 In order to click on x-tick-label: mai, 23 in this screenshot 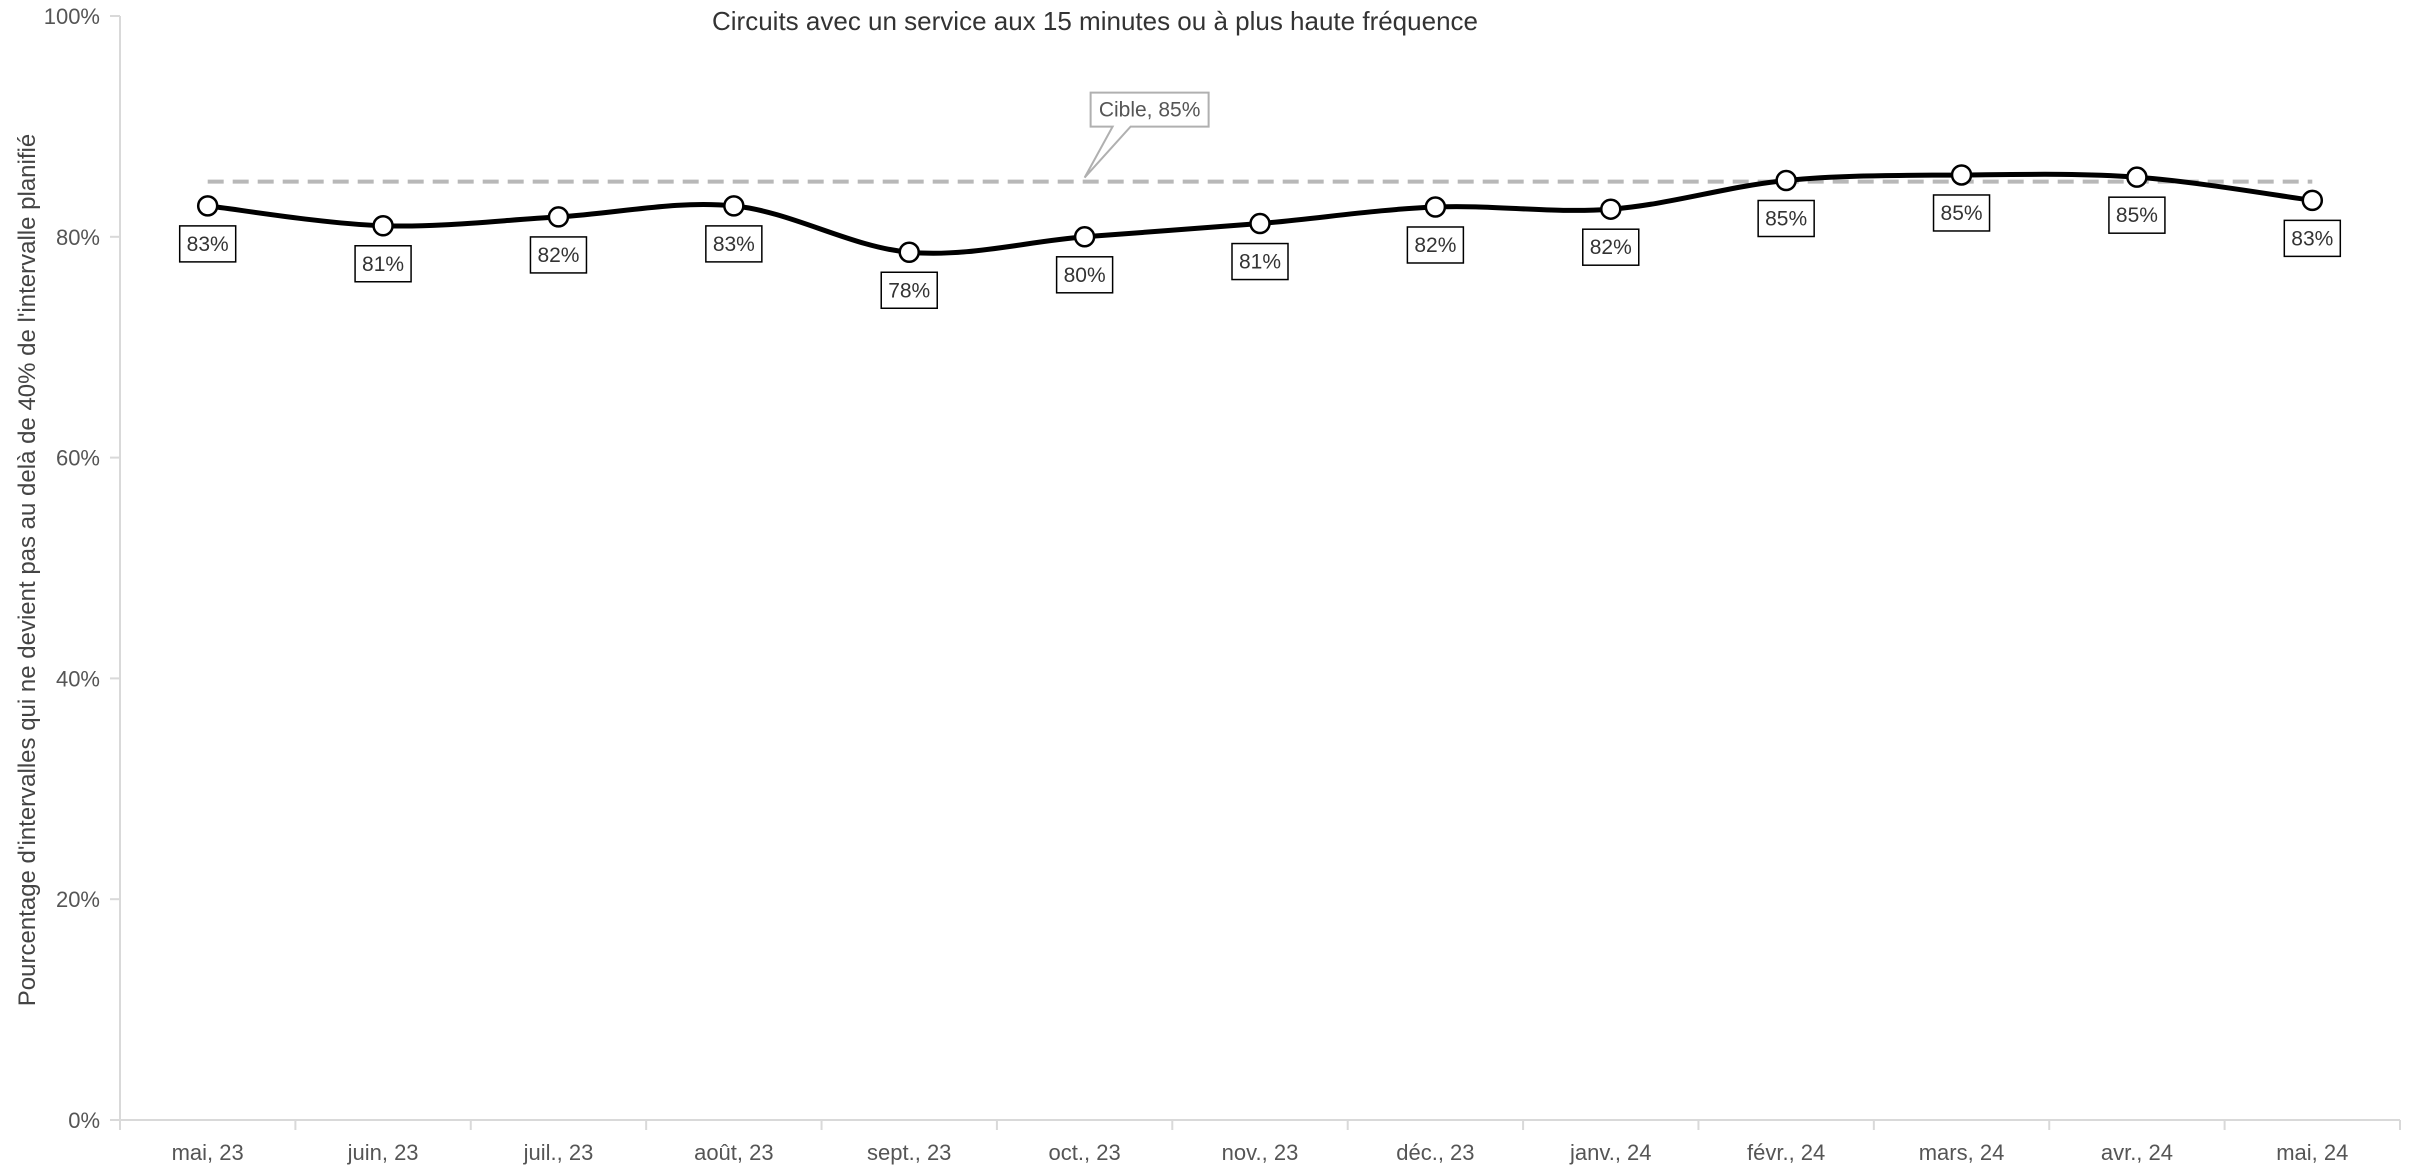, I will do `click(208, 1152)`.